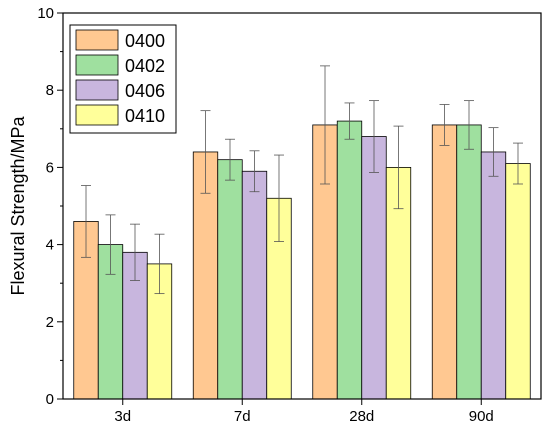 The height and width of the screenshot is (430, 550). What do you see at coordinates (278, 198) in the screenshot?
I see `error-bar-0410-7d` at bounding box center [278, 198].